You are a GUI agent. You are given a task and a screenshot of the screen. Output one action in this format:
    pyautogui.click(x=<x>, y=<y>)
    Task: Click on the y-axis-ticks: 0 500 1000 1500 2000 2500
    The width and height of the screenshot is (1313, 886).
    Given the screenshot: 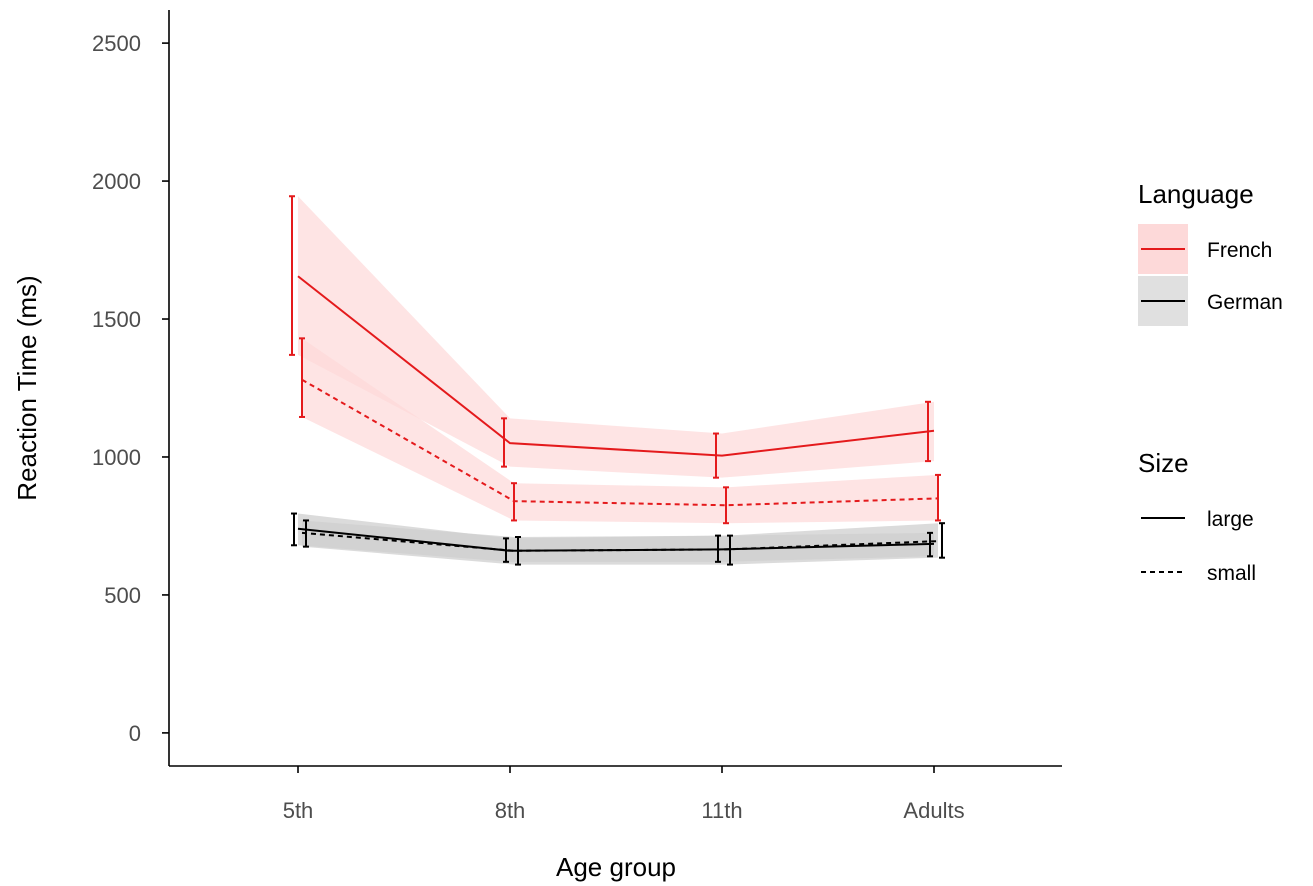 What is the action you would take?
    pyautogui.click(x=130, y=388)
    